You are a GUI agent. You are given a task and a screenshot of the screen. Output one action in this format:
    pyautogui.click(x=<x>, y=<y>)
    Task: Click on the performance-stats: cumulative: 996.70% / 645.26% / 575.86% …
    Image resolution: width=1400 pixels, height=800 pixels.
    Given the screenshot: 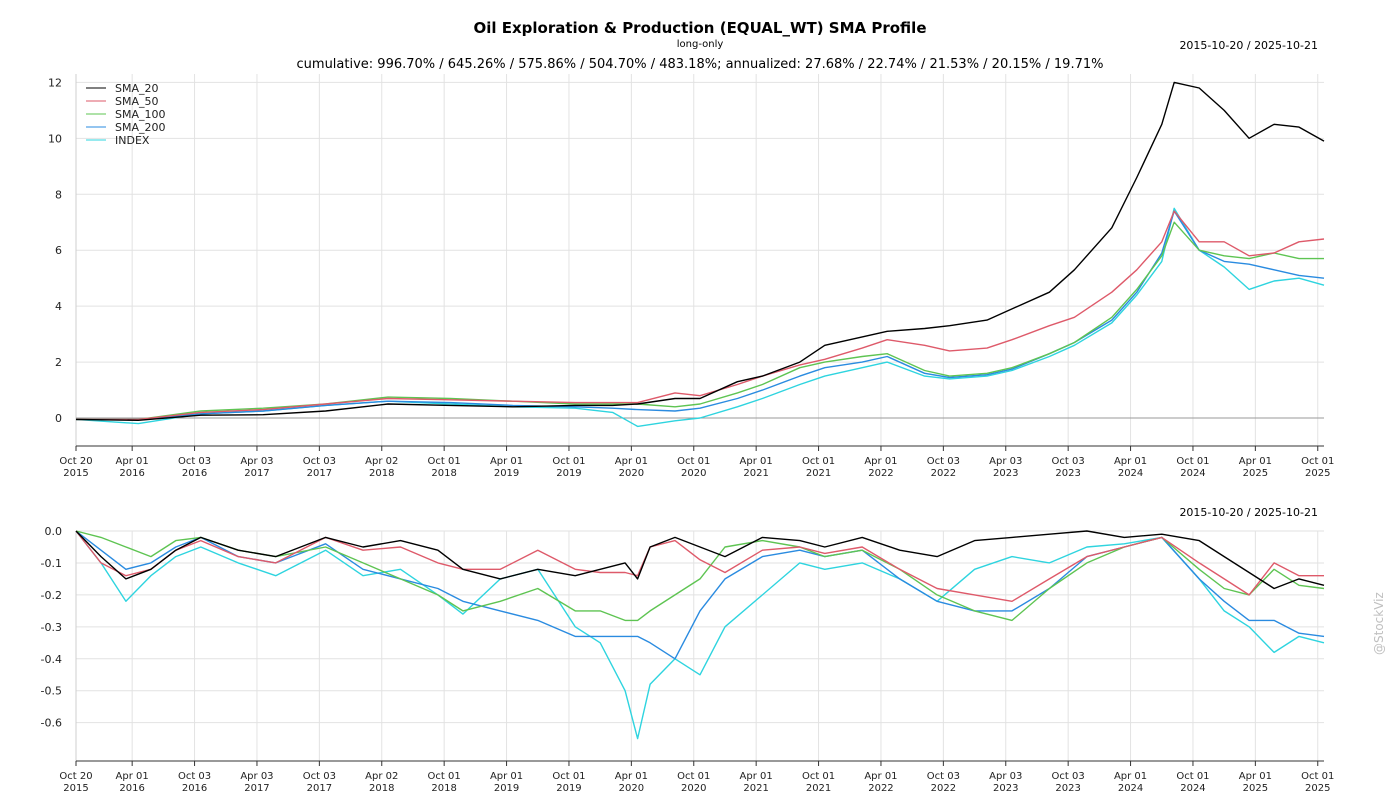 What is the action you would take?
    pyautogui.click(x=700, y=64)
    